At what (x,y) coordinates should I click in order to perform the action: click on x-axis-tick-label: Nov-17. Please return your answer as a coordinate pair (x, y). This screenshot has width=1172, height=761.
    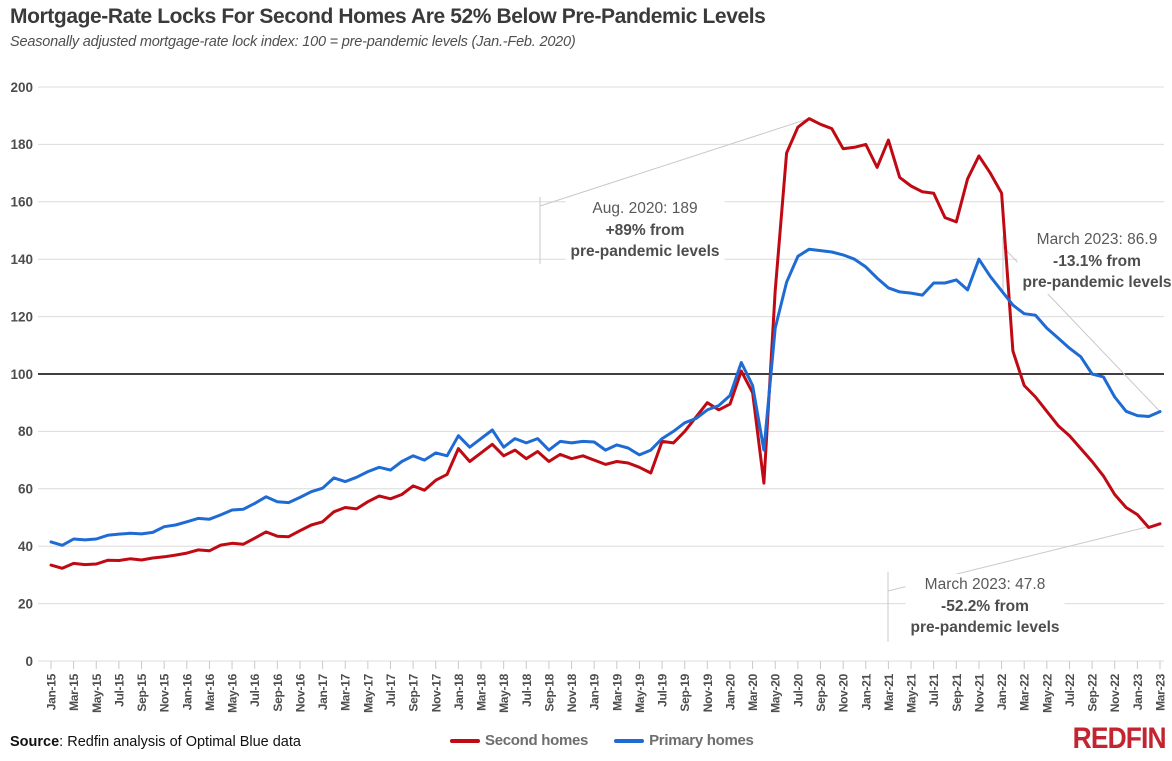
    Looking at the image, I should click on (436, 692).